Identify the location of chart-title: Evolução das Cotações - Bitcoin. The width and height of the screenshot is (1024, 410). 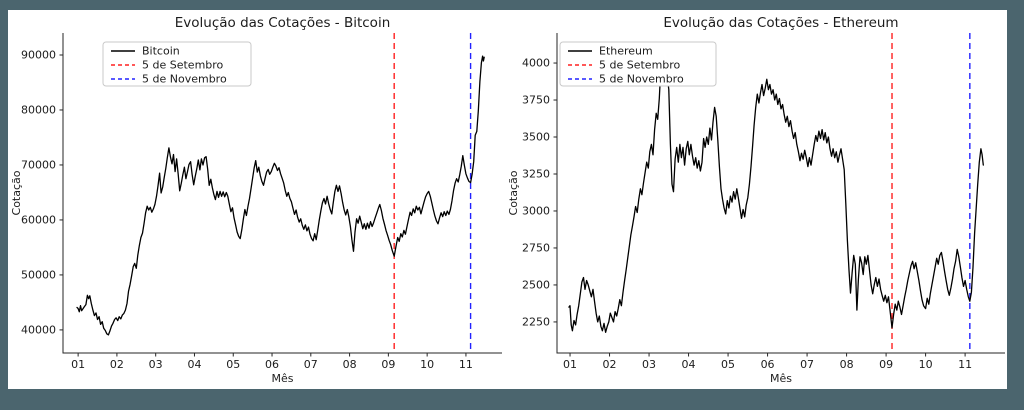
(283, 23).